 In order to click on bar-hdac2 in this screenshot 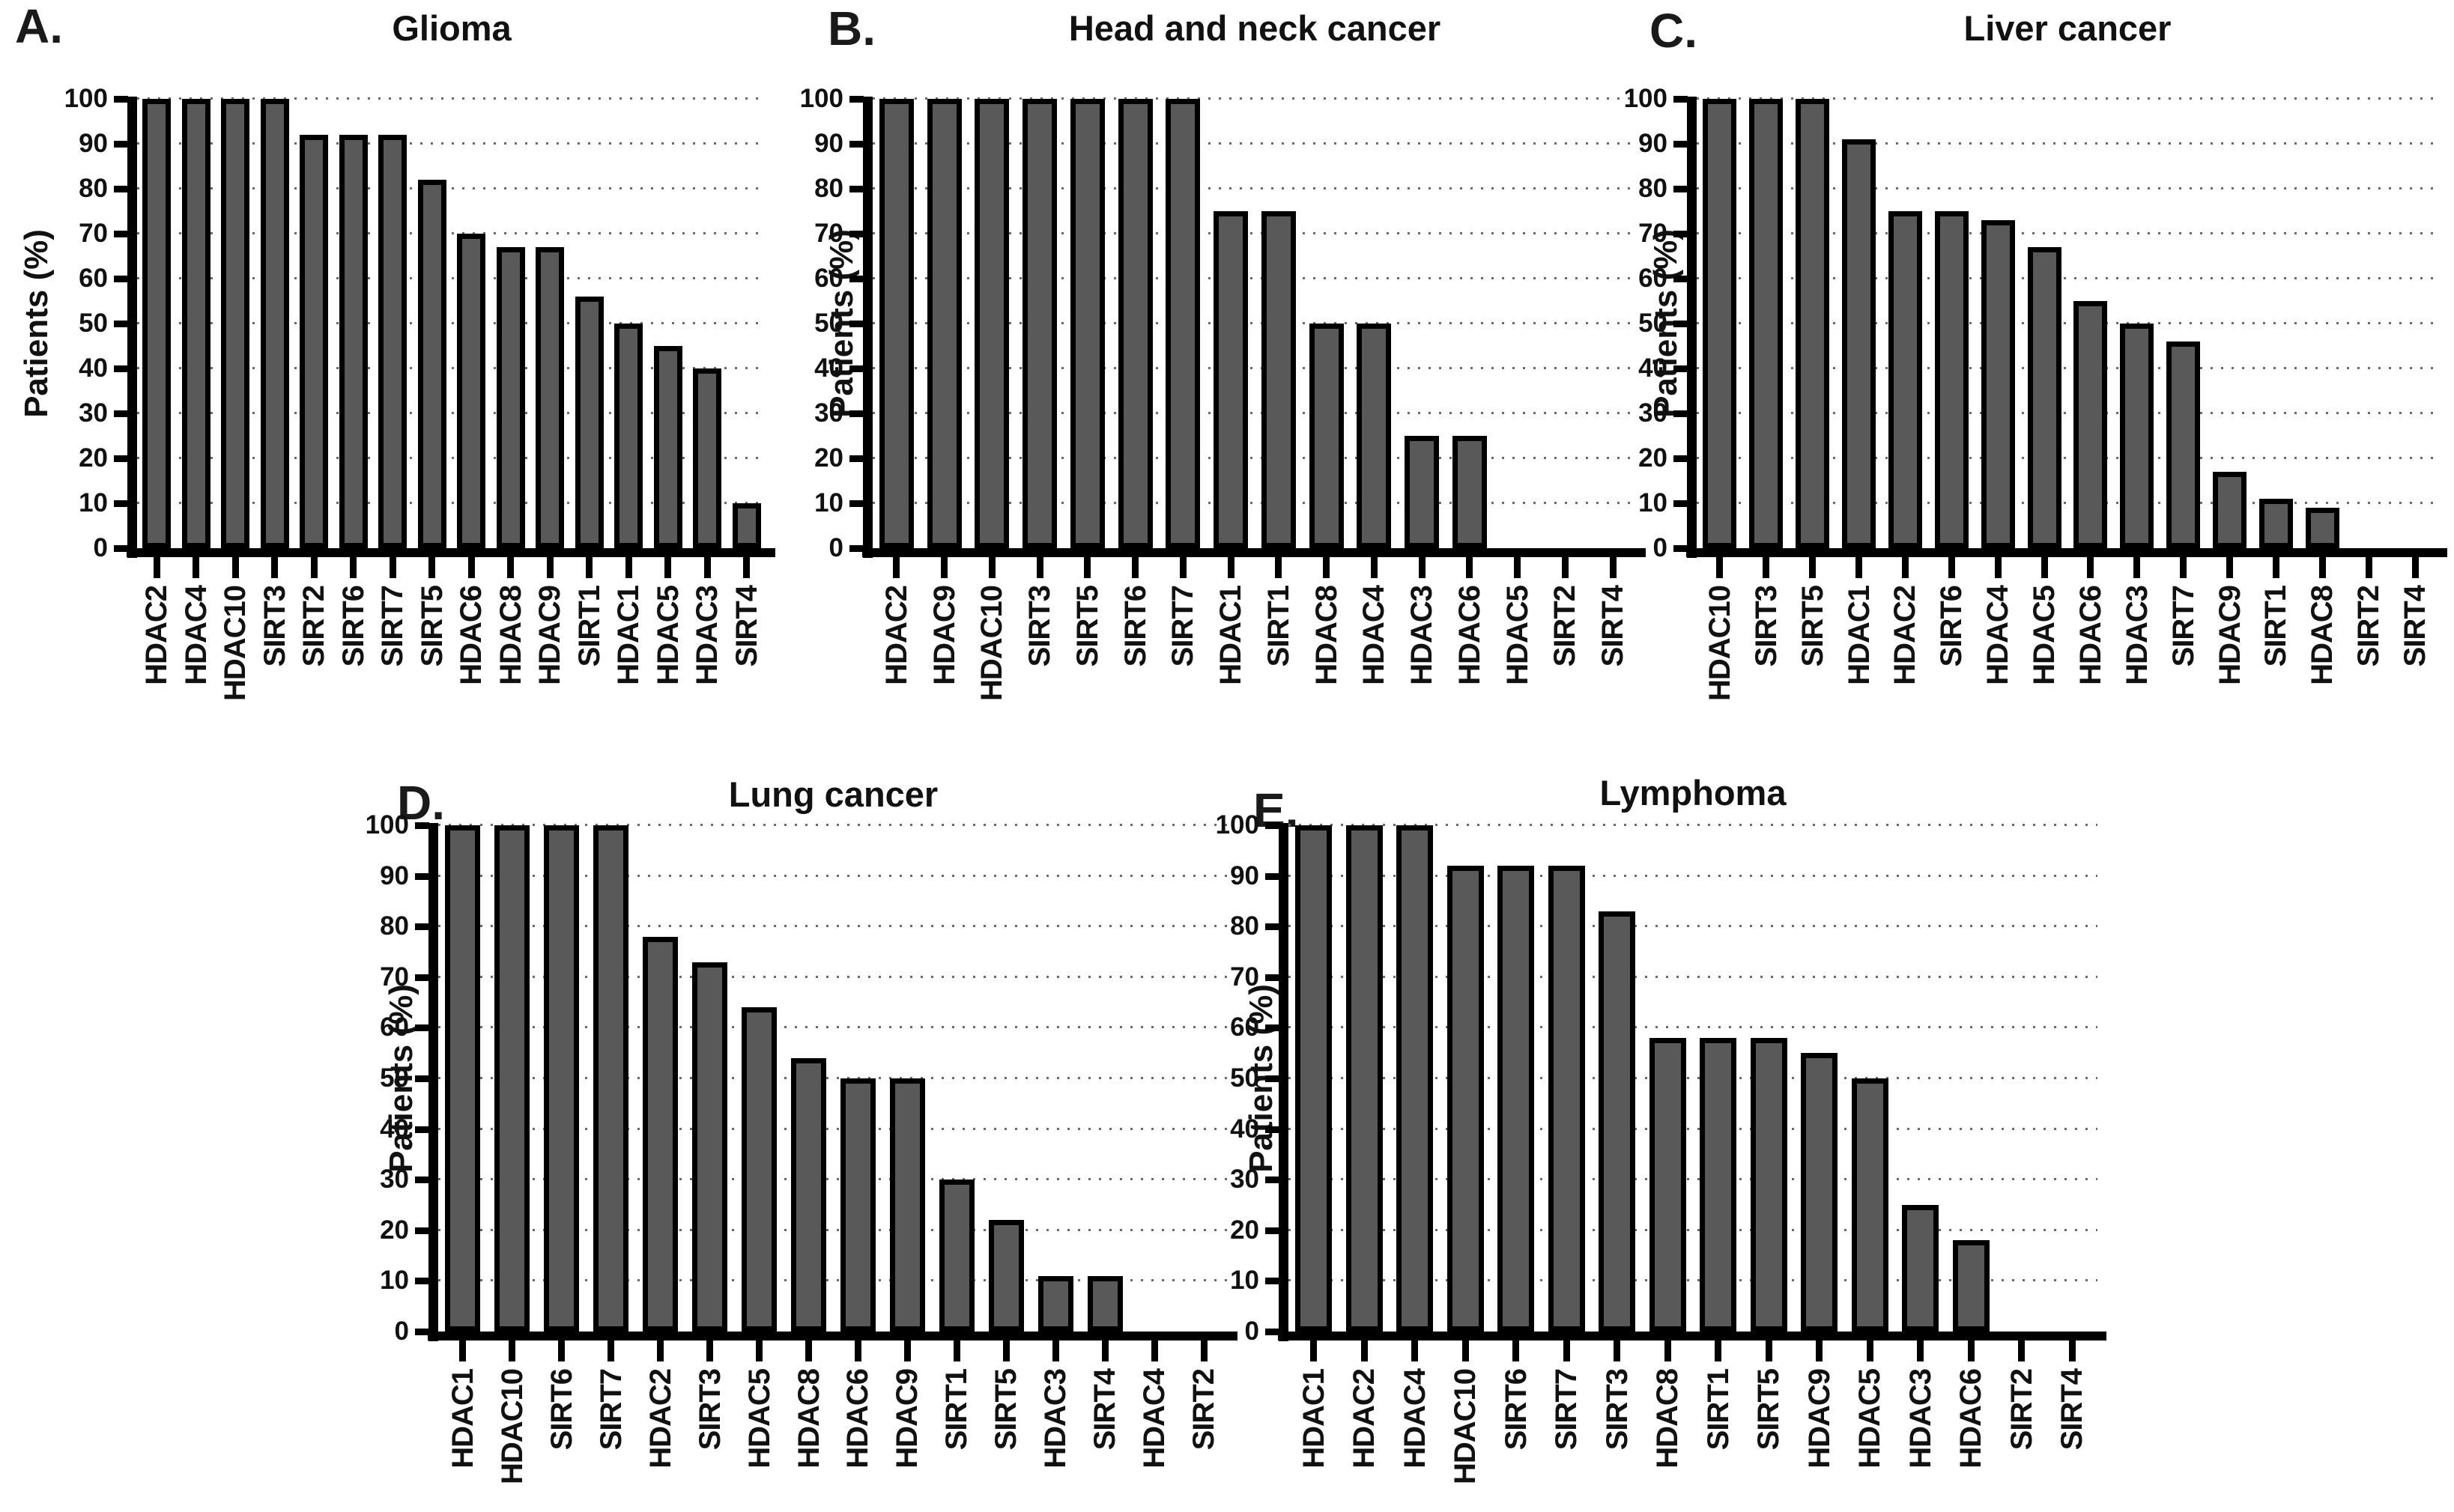, I will do `click(1905, 379)`.